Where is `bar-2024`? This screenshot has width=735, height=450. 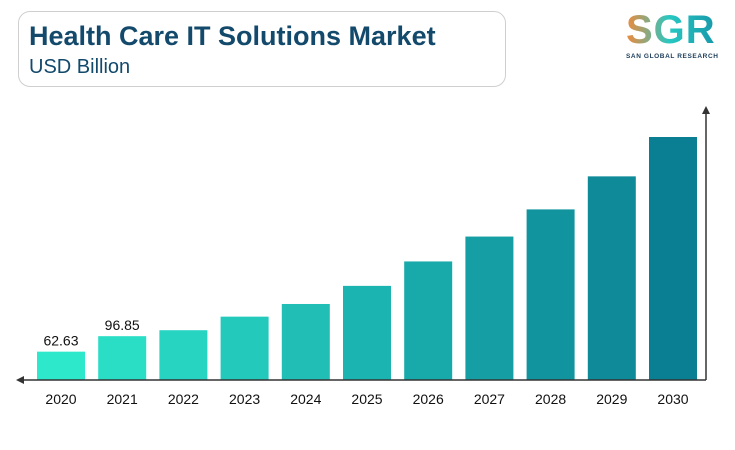
bar-2024 is located at coordinates (305, 341).